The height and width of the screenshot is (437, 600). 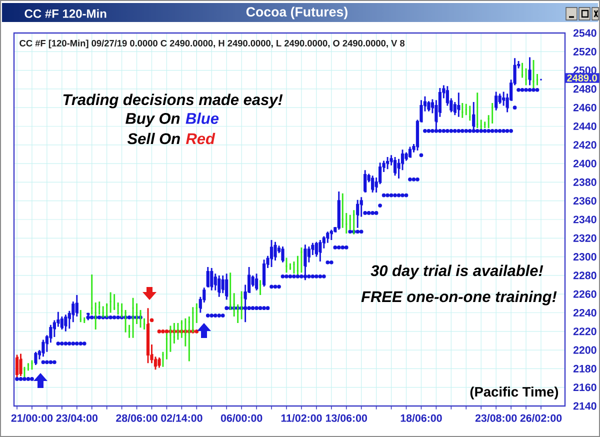 I want to click on y-tick-label: 2240, so click(x=584, y=312).